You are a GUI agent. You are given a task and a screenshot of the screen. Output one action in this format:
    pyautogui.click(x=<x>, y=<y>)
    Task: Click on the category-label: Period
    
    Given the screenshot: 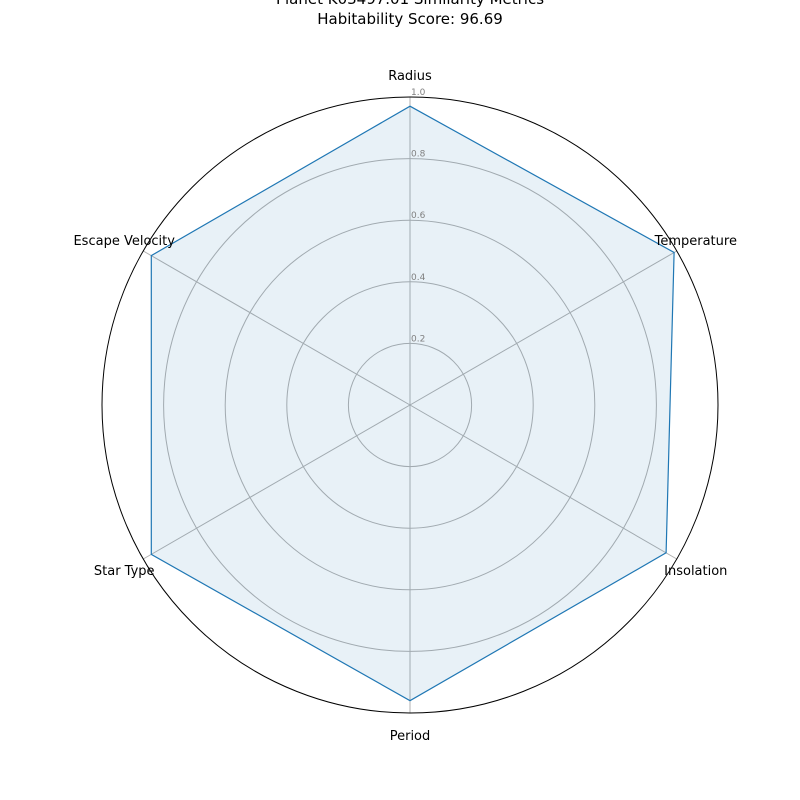 What is the action you would take?
    pyautogui.click(x=410, y=736)
    